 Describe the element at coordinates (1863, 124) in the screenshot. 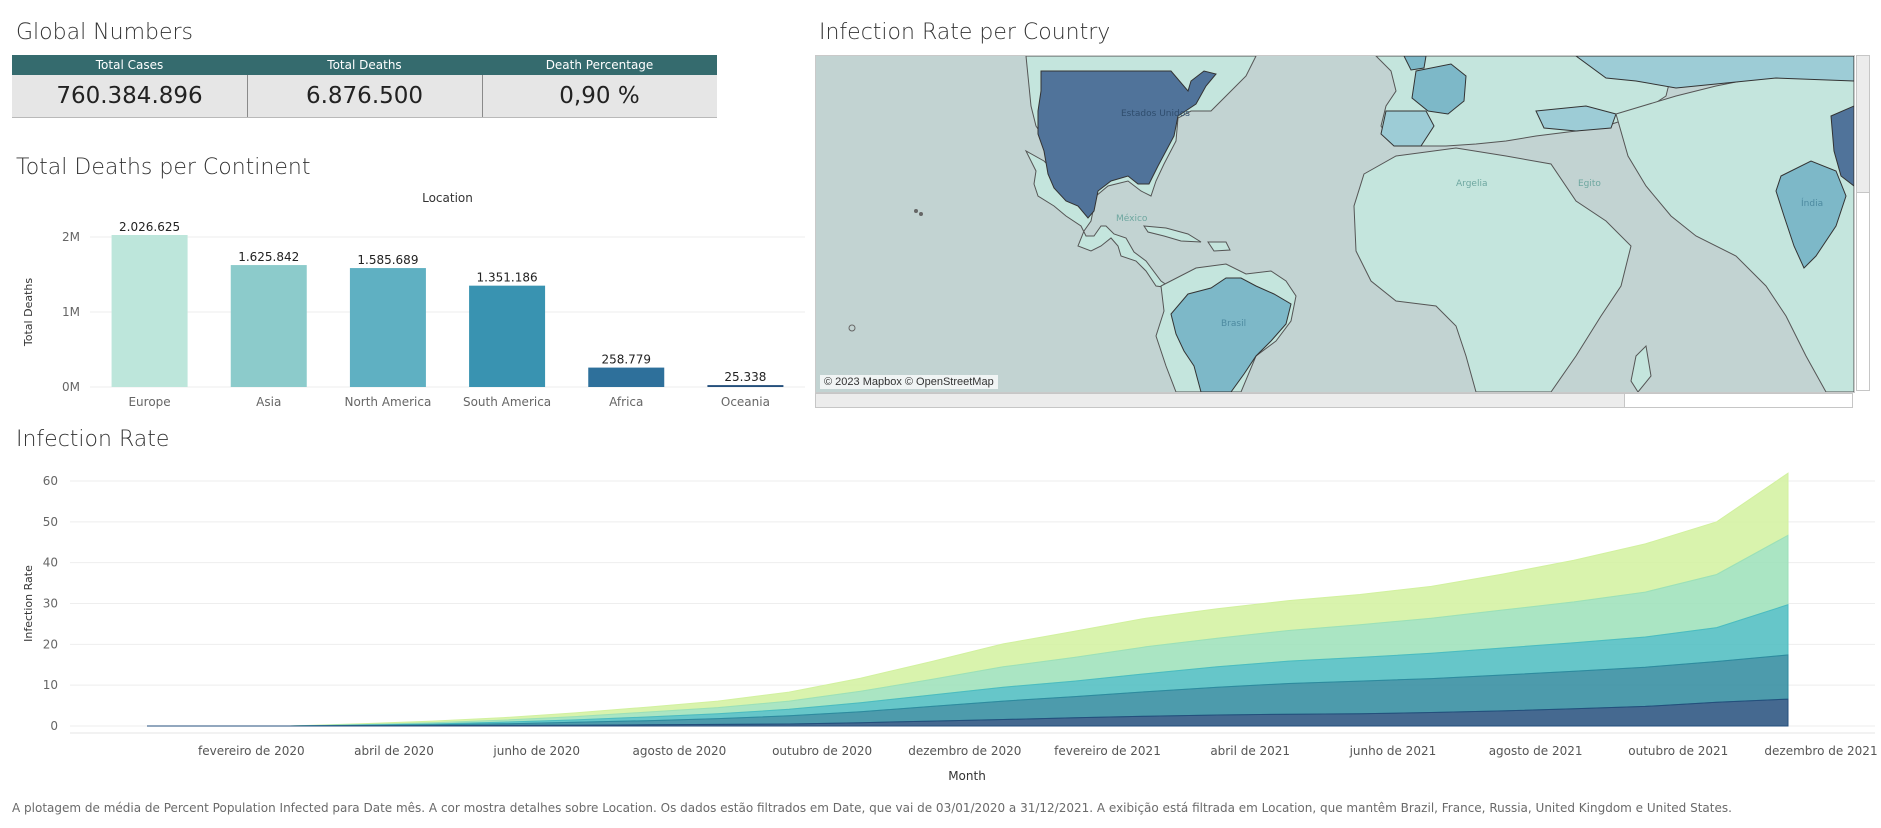

I see `map-vertical-scroll-thumb` at that location.